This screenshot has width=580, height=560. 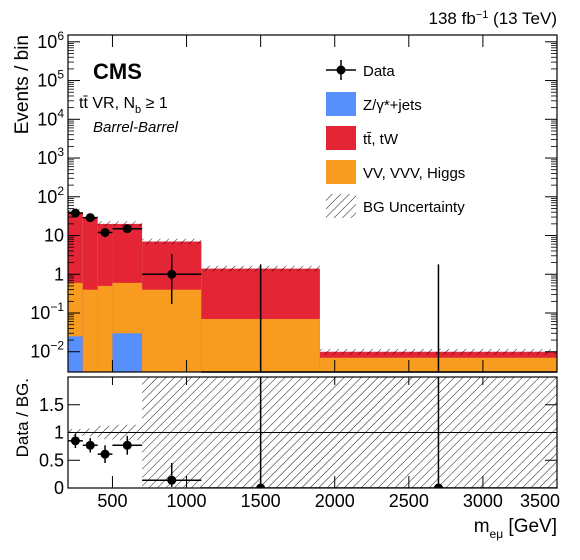 I want to click on x-axis-title: meμ [GeV], so click(x=515, y=528).